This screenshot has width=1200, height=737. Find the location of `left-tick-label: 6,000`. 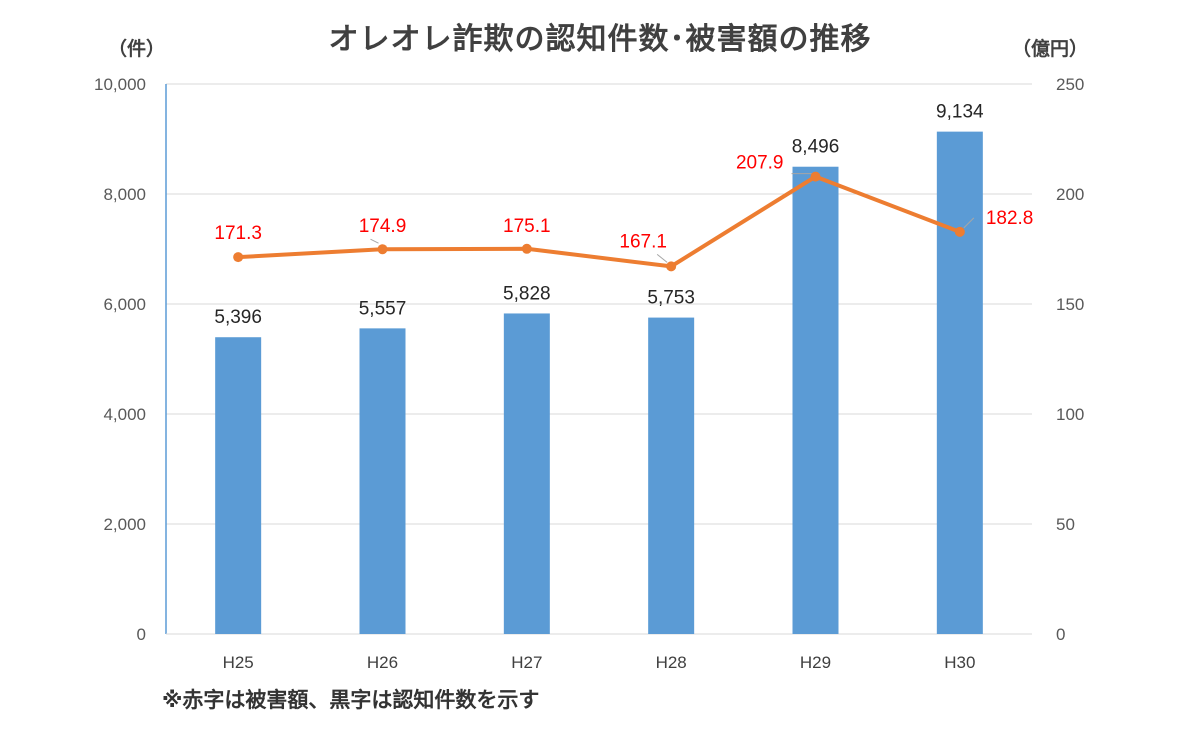

left-tick-label: 6,000 is located at coordinates (124, 304).